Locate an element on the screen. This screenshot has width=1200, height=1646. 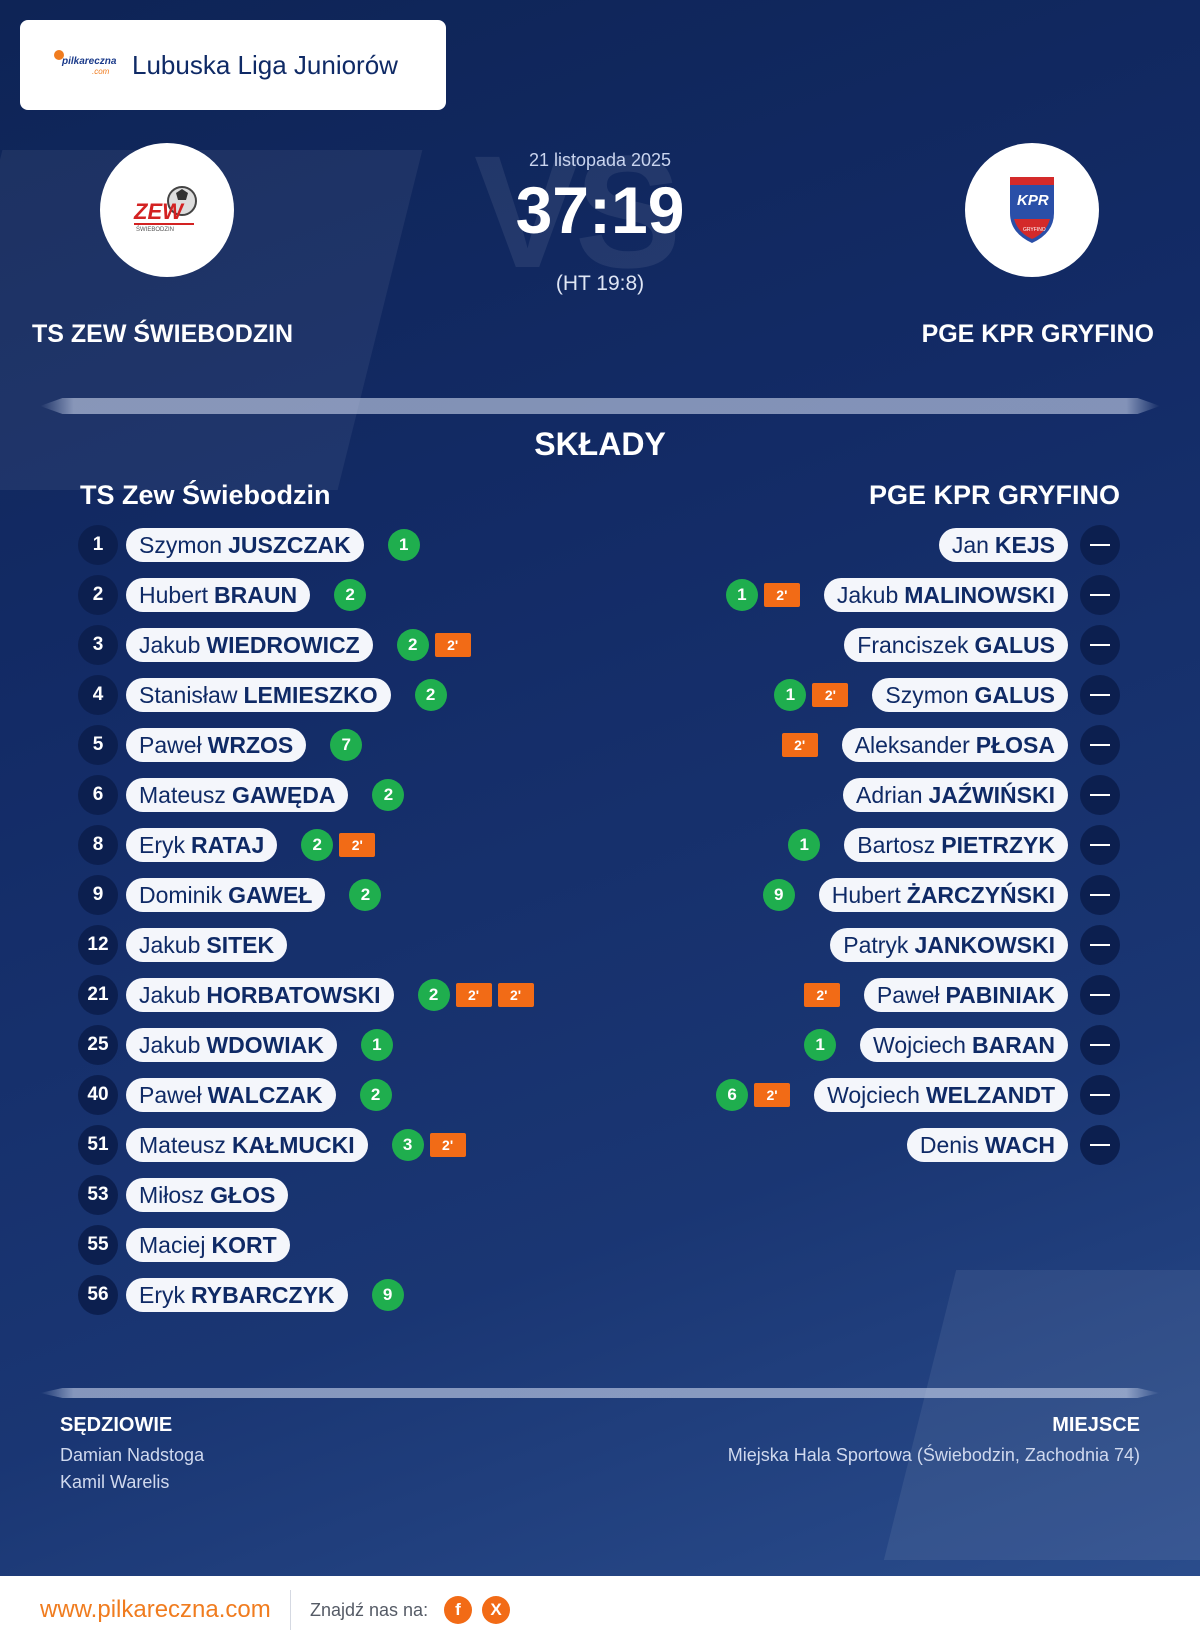
first-name: Denis is located at coordinates (949, 1144).